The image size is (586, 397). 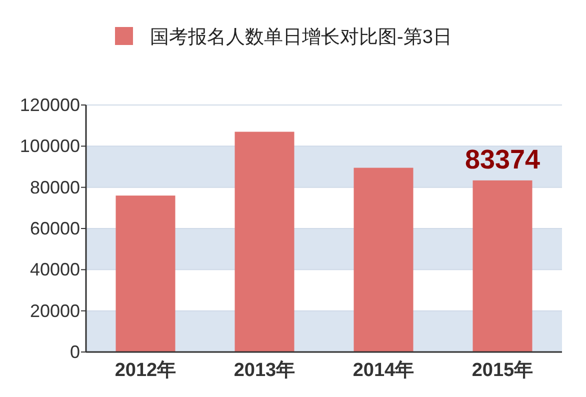 What do you see at coordinates (503, 370) in the screenshot?
I see `x-tick-label: 2015年` at bounding box center [503, 370].